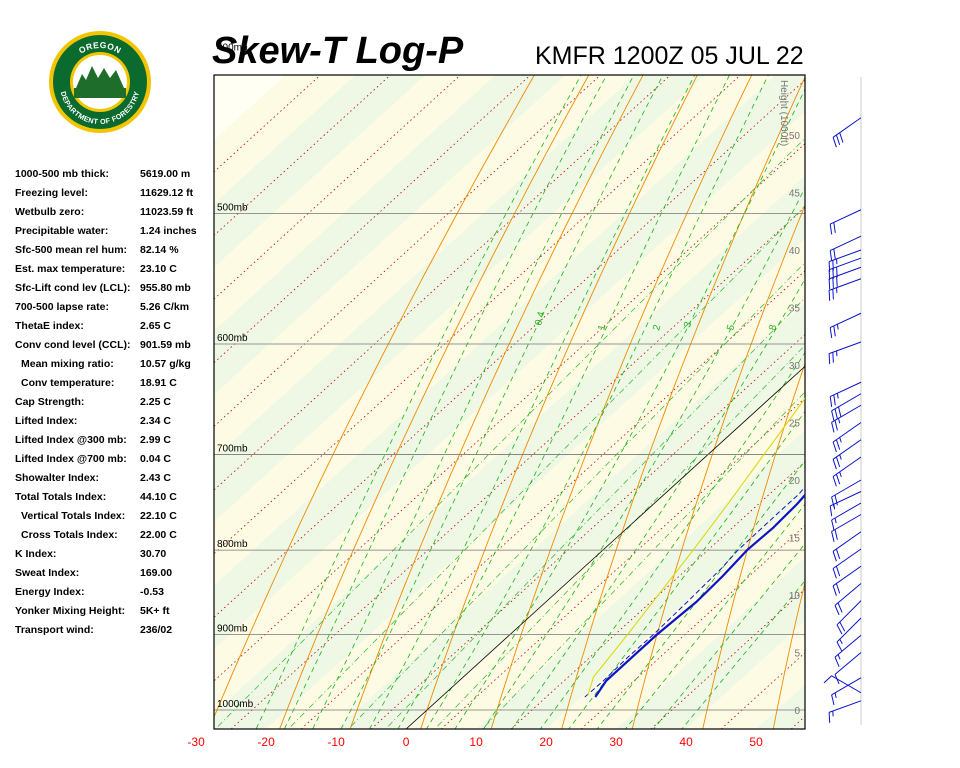  Describe the element at coordinates (67, 364) in the screenshot. I see `index-label: Mean mixing ratio:` at that location.